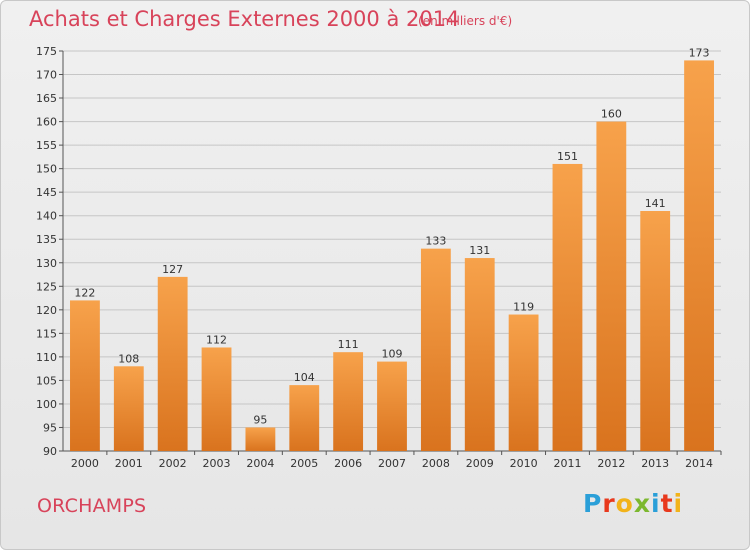 The width and height of the screenshot is (750, 550). What do you see at coordinates (567, 307) in the screenshot?
I see `bar-2011` at bounding box center [567, 307].